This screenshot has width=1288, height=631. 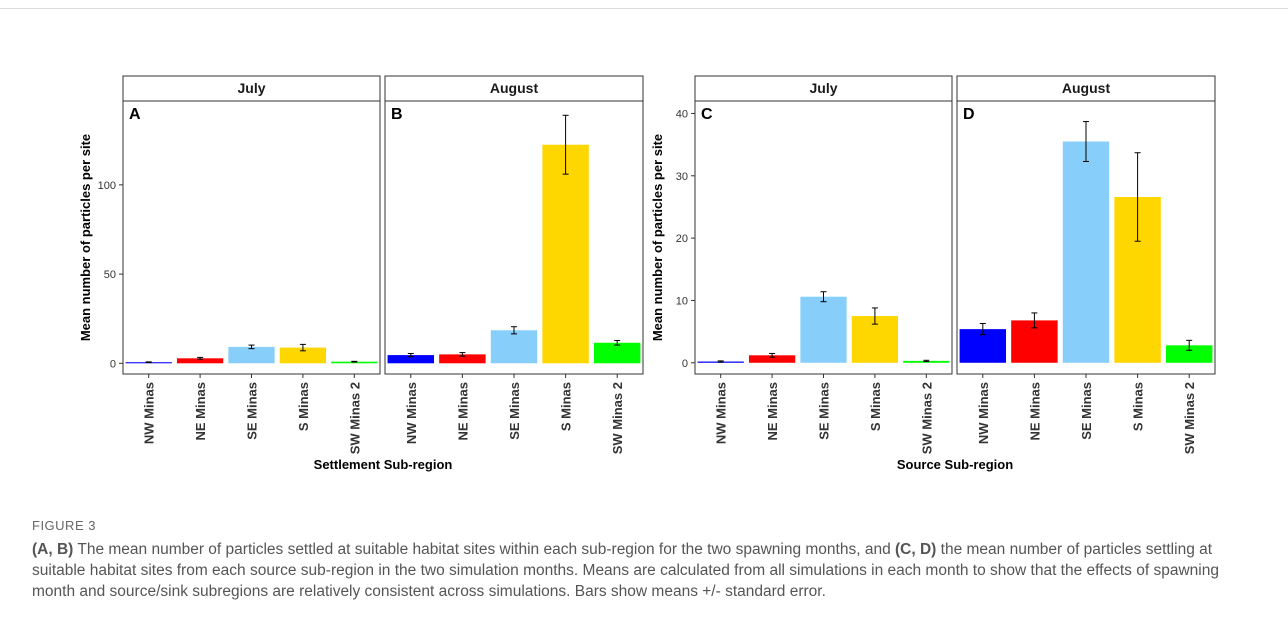 What do you see at coordinates (53, 549) in the screenshot?
I see `caption-ref-ab: (A, B)` at bounding box center [53, 549].